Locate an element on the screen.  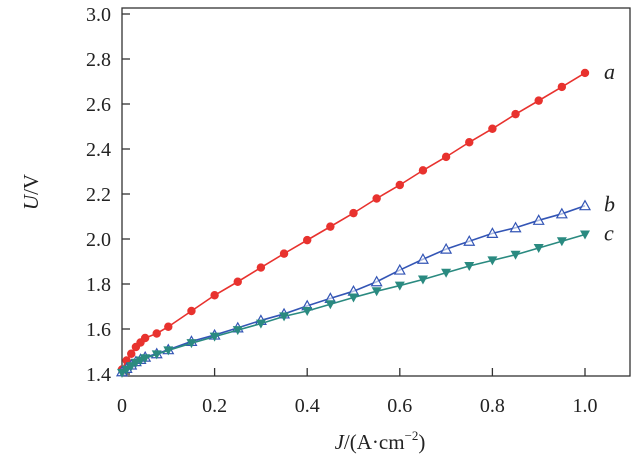
y-tick-label: 3.0 is located at coordinates (98, 15).